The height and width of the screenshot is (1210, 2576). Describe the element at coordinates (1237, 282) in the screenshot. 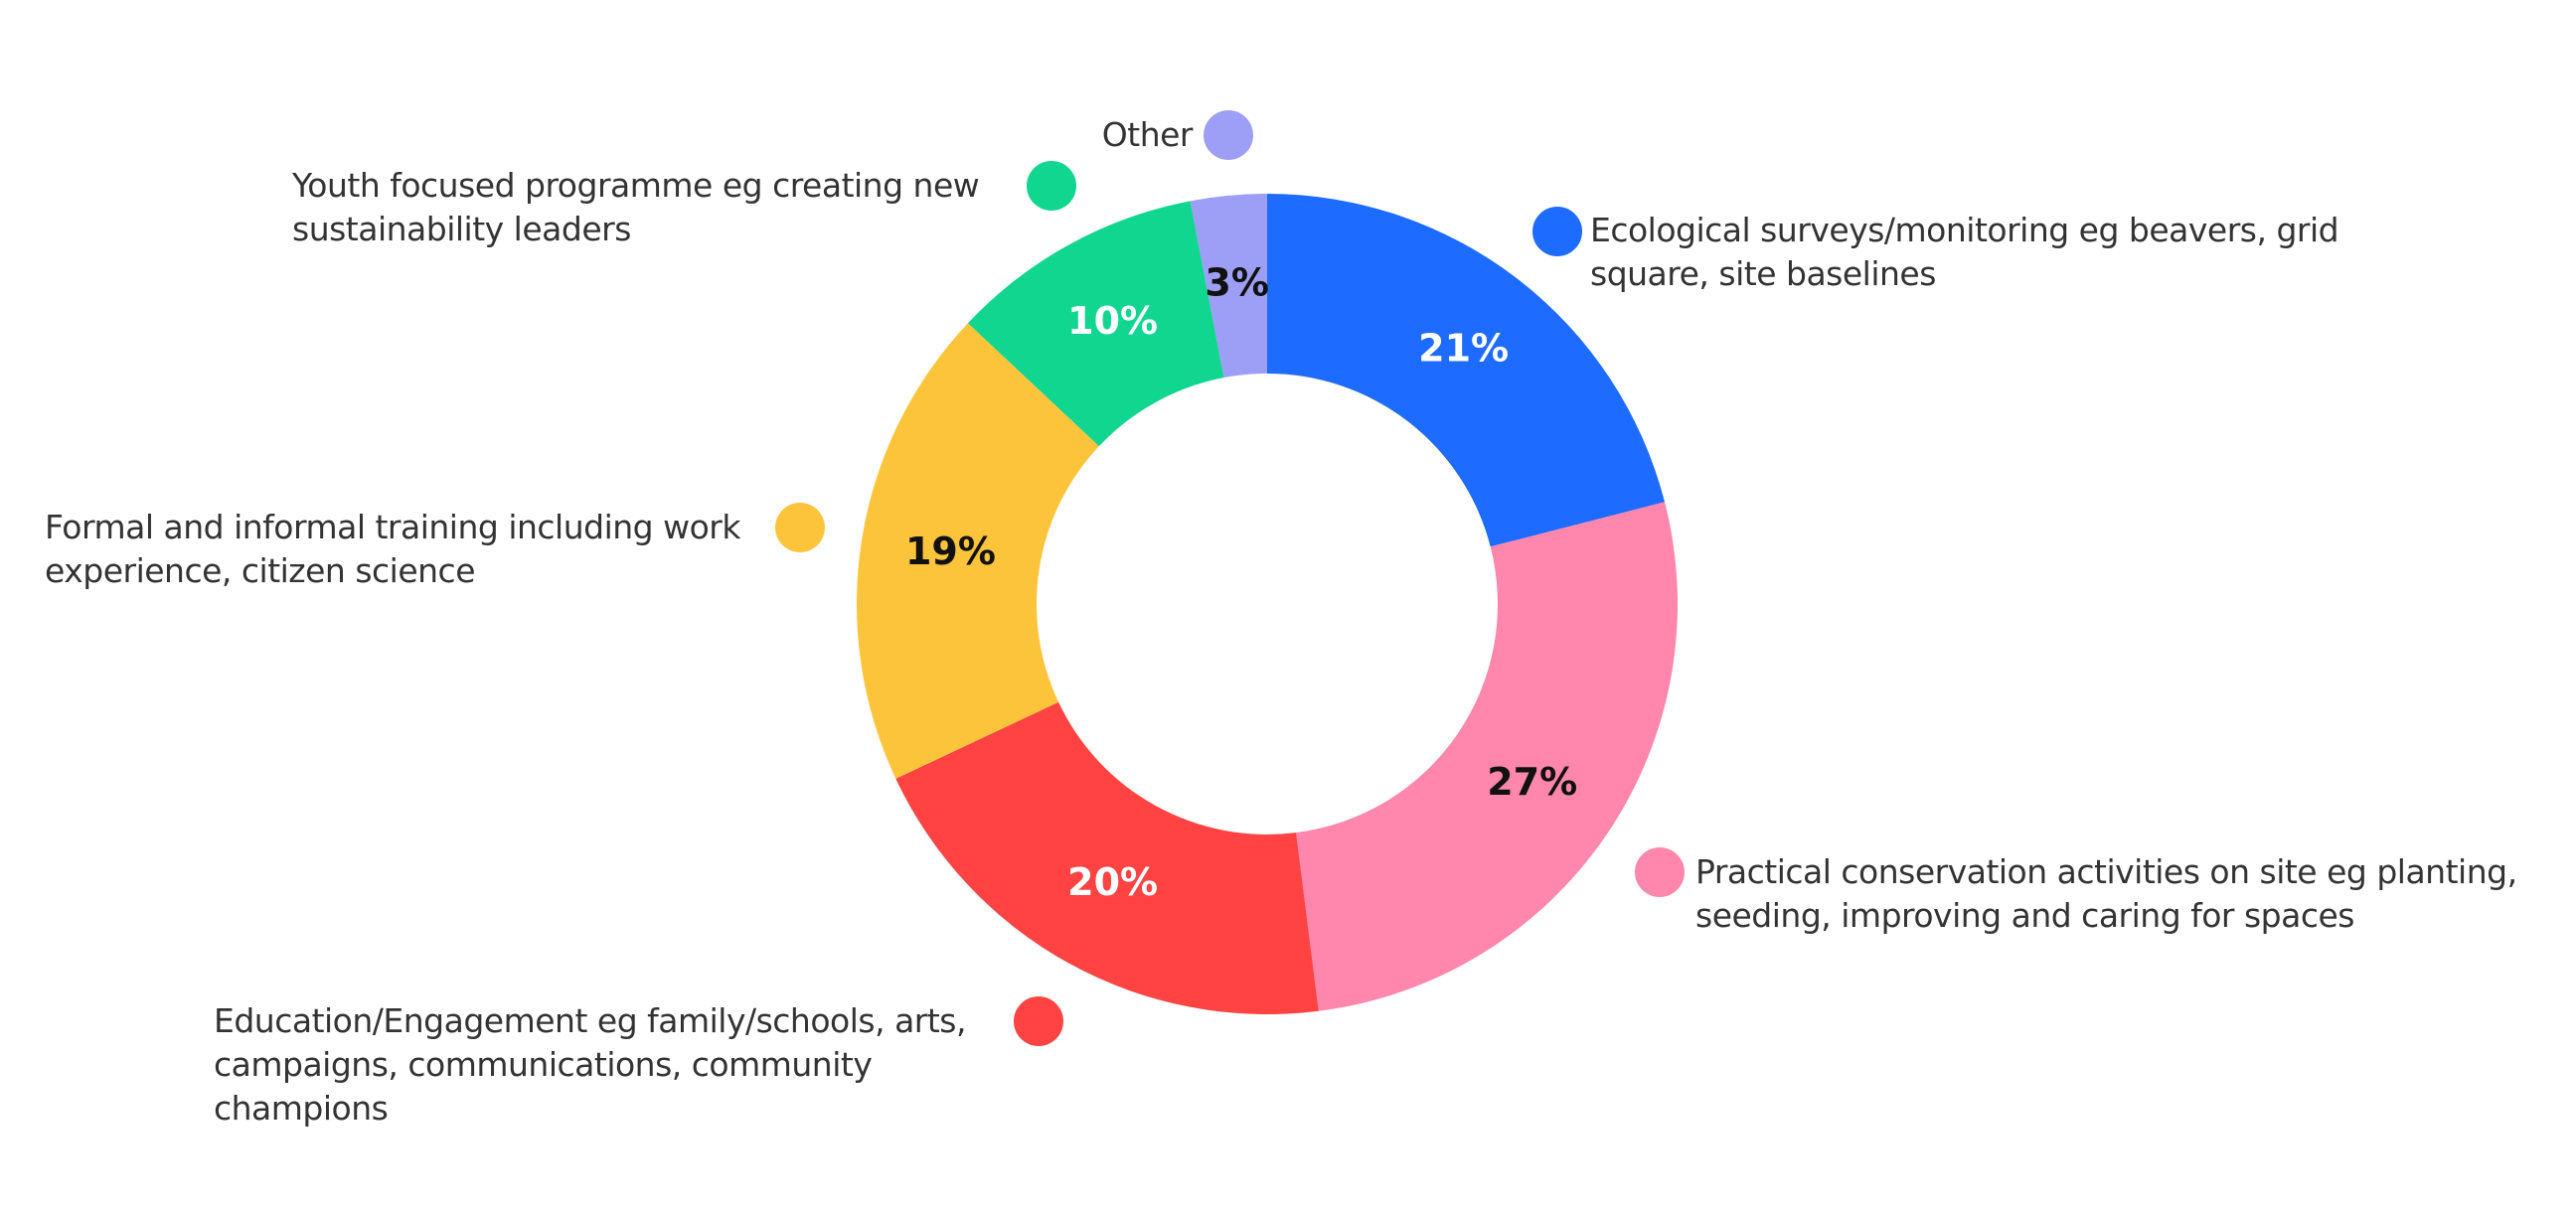

I see `value-label: 3%` at that location.